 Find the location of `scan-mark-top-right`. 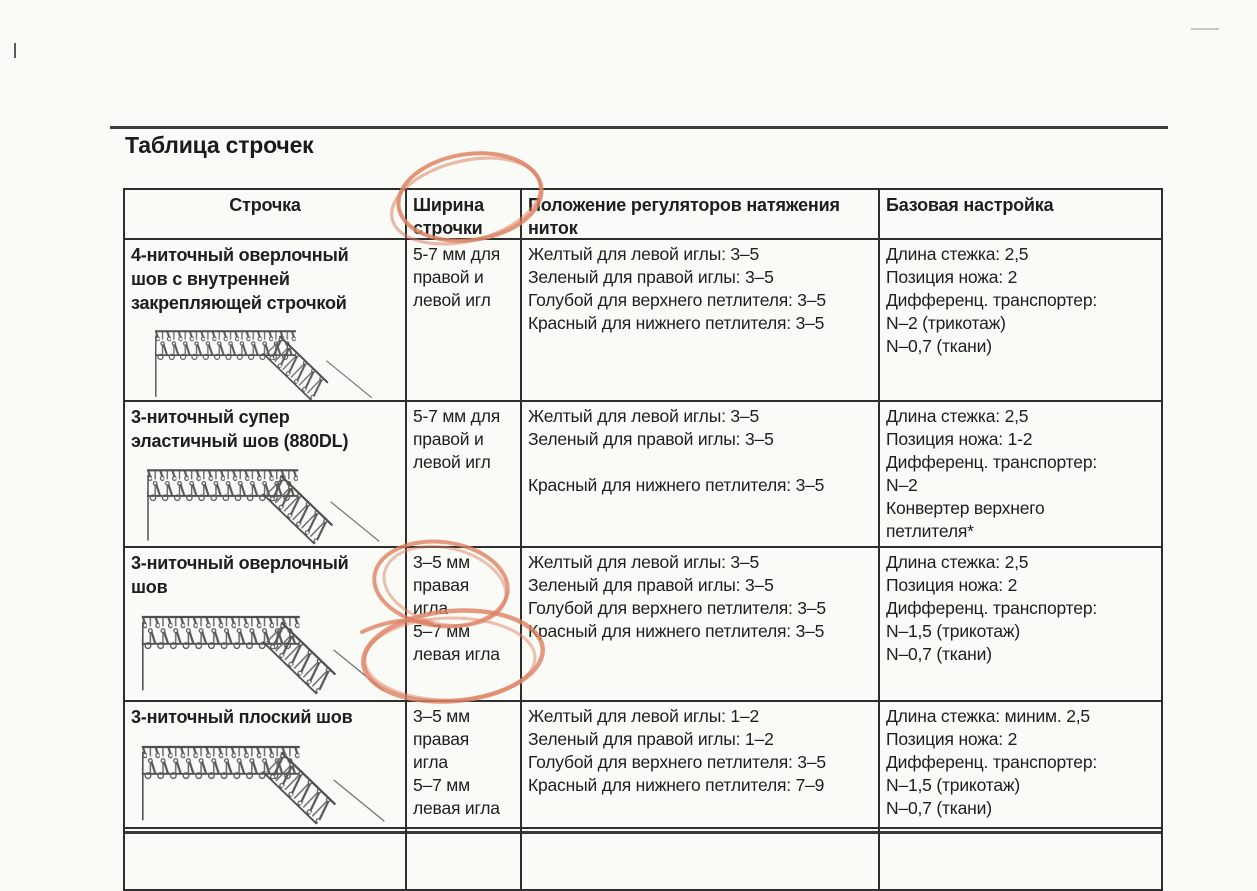

scan-mark-top-right is located at coordinates (1205, 29).